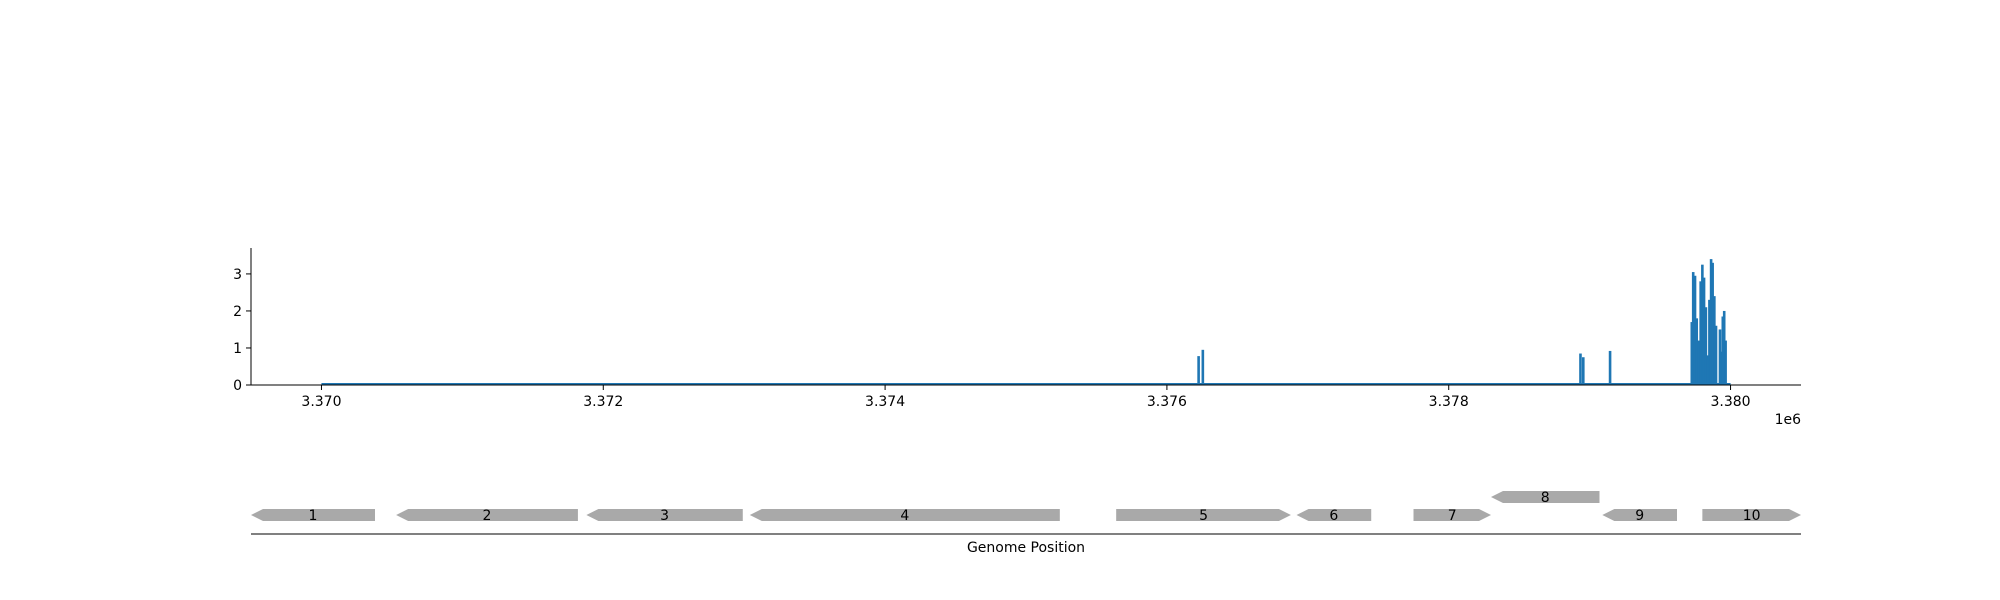  I want to click on gene-track: 1 2 3 4 5 6 7 8 9 10 Genome Position, so click(1026, 523).